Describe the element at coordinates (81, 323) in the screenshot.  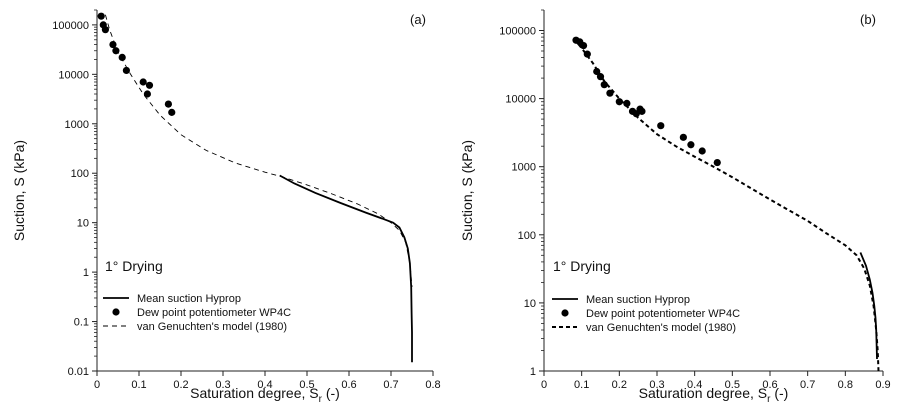
I see `y-tick-label: 0.1` at that location.